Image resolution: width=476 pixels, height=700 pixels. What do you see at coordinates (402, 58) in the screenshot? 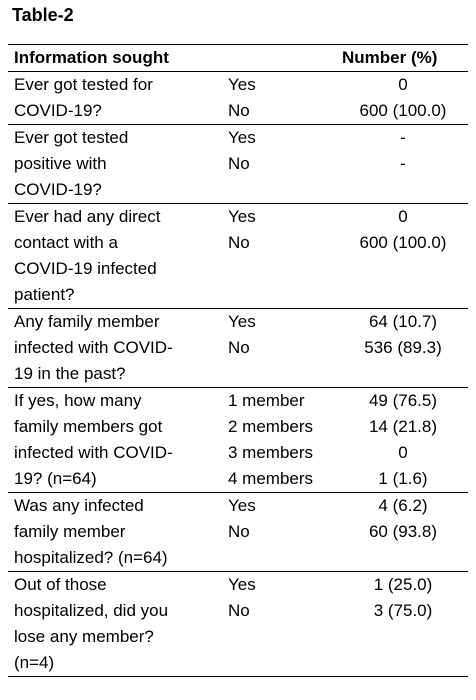
I see `header-number-percent: Number (%)` at bounding box center [402, 58].